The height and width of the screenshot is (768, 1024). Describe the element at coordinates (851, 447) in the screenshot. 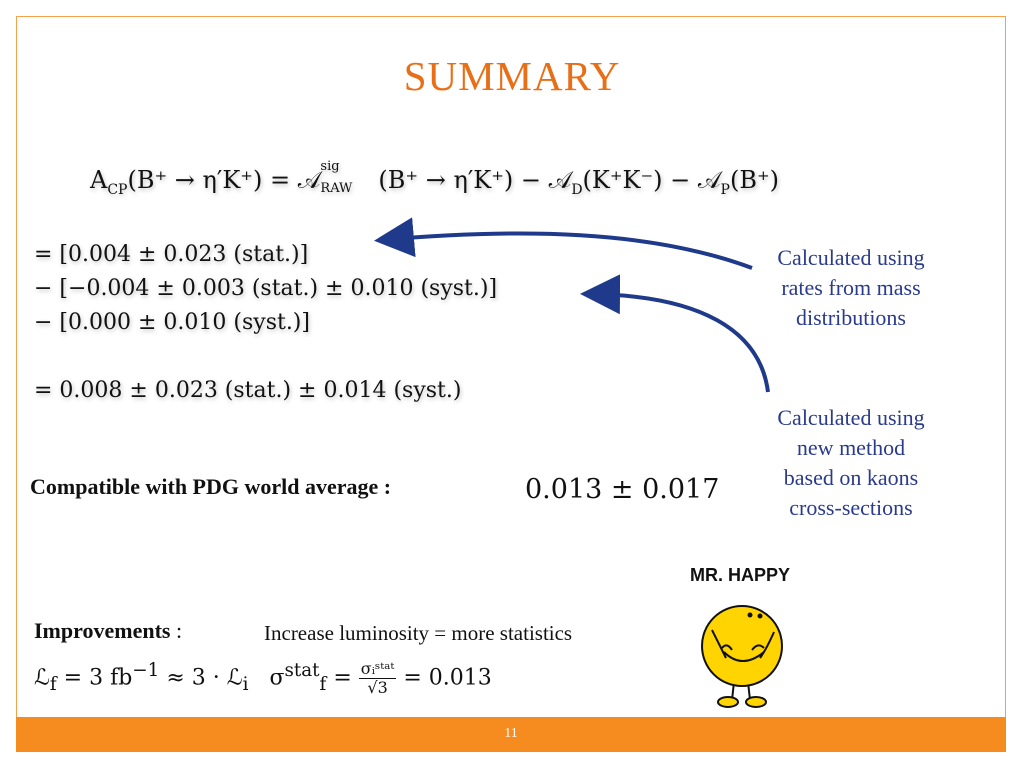

I see `annotation-line: new method` at that location.